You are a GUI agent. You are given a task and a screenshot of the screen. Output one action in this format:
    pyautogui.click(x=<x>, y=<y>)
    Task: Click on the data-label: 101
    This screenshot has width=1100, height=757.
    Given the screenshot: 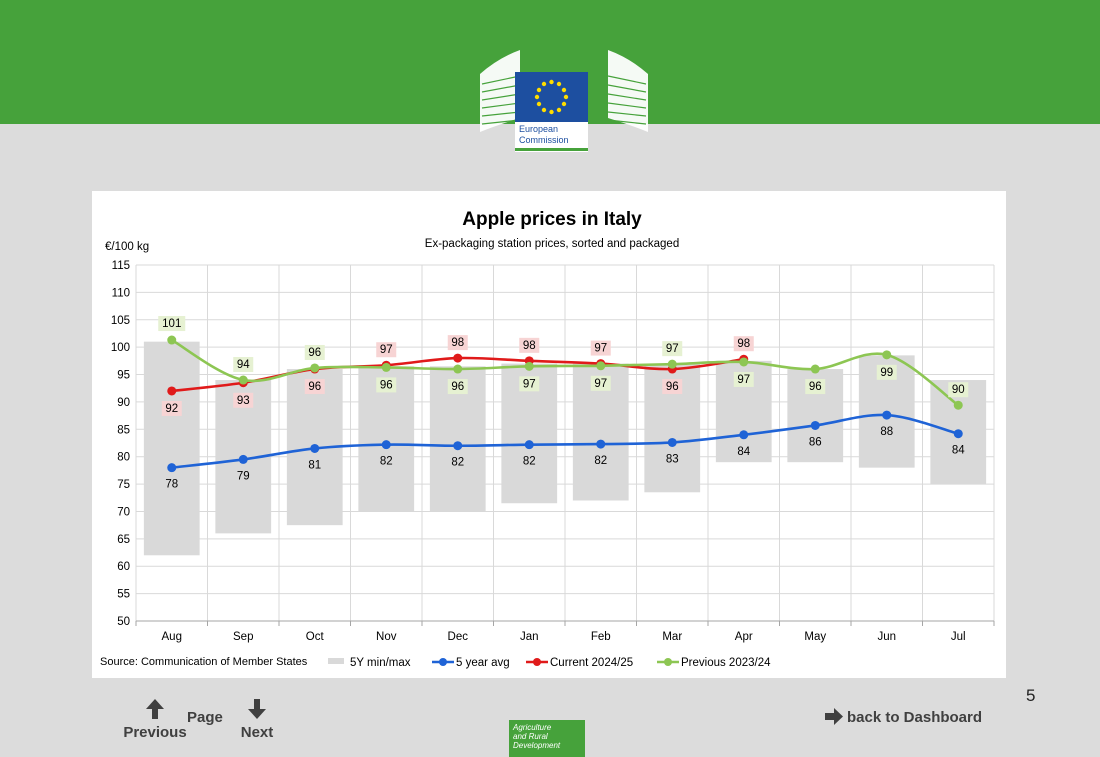 What is the action you would take?
    pyautogui.click(x=171, y=324)
    